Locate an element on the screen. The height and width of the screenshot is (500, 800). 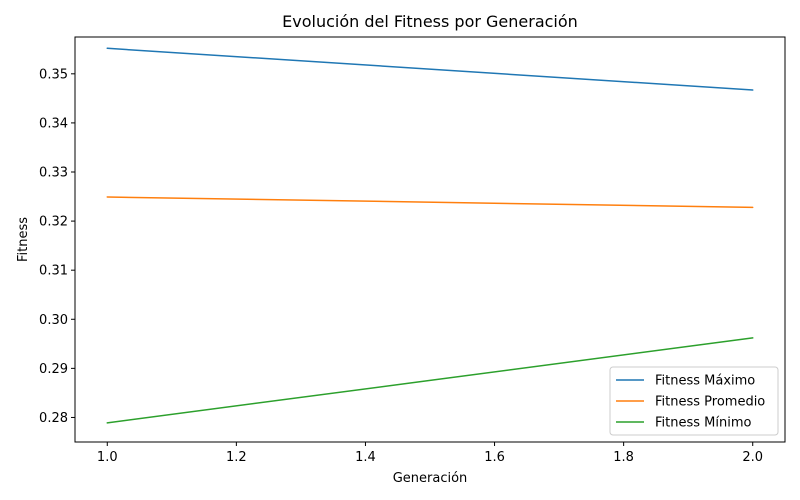
chart-title: Evolución del Fitness por Generación is located at coordinates (430, 21).